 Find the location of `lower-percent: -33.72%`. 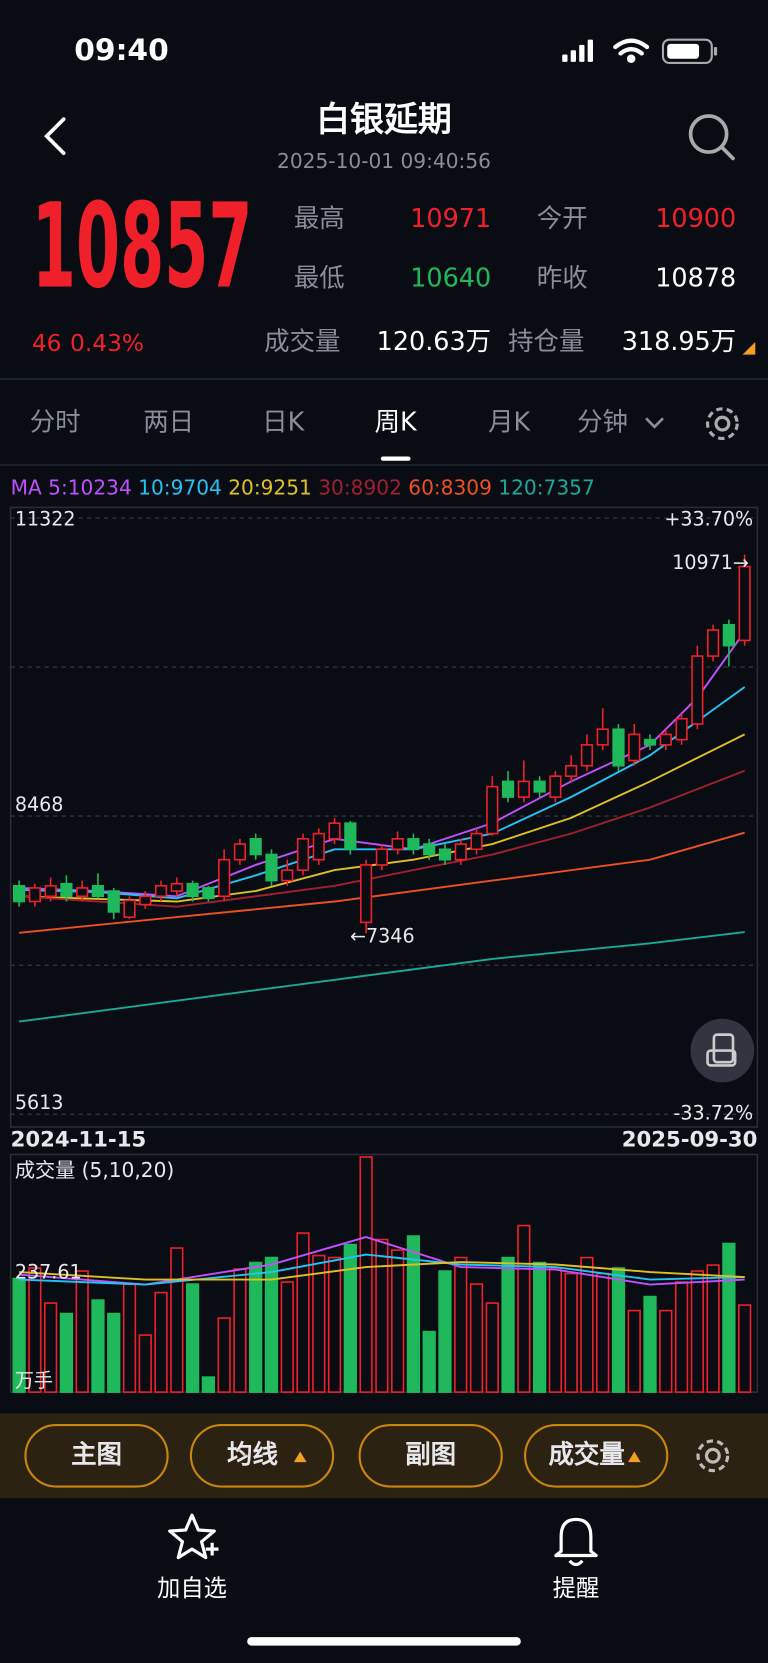

lower-percent: -33.72% is located at coordinates (714, 1113).